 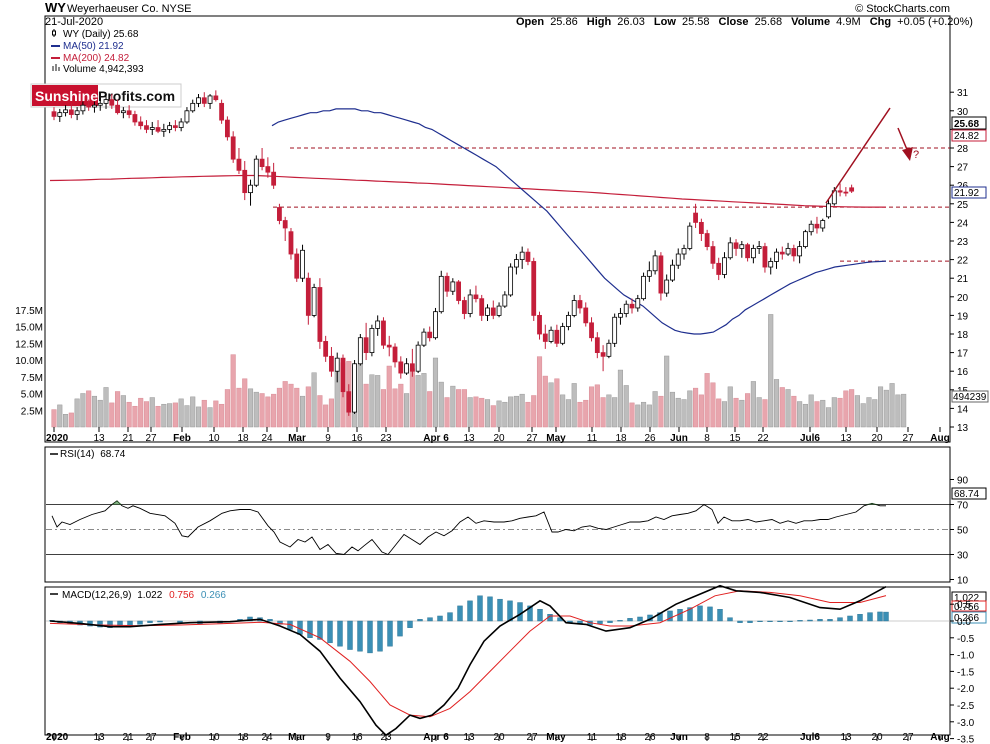 What do you see at coordinates (963, 205) in the screenshot?
I see `price-tick-label: 25` at bounding box center [963, 205].